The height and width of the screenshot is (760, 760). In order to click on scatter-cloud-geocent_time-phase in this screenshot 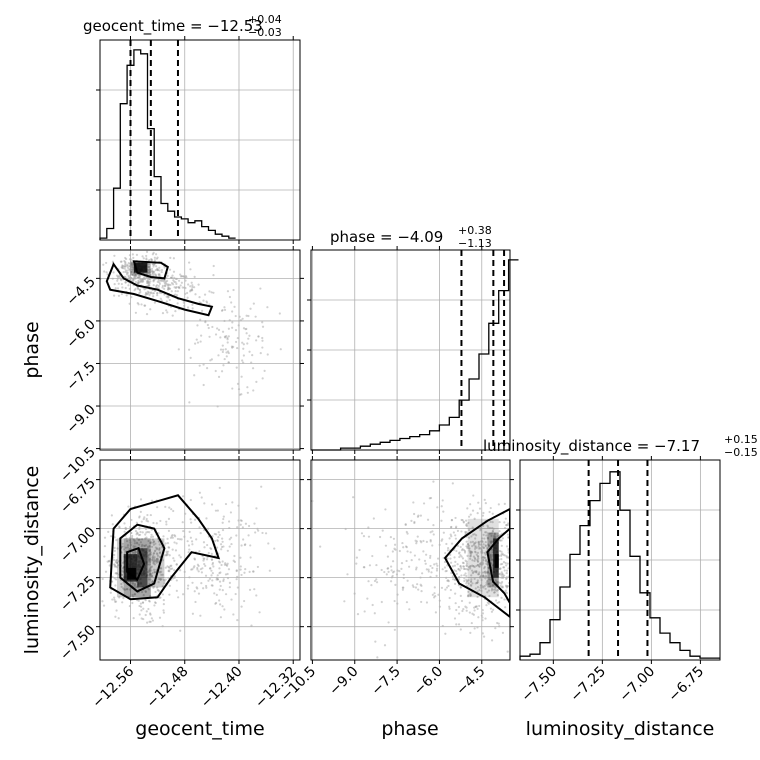, I will do `click(191, 329)`.